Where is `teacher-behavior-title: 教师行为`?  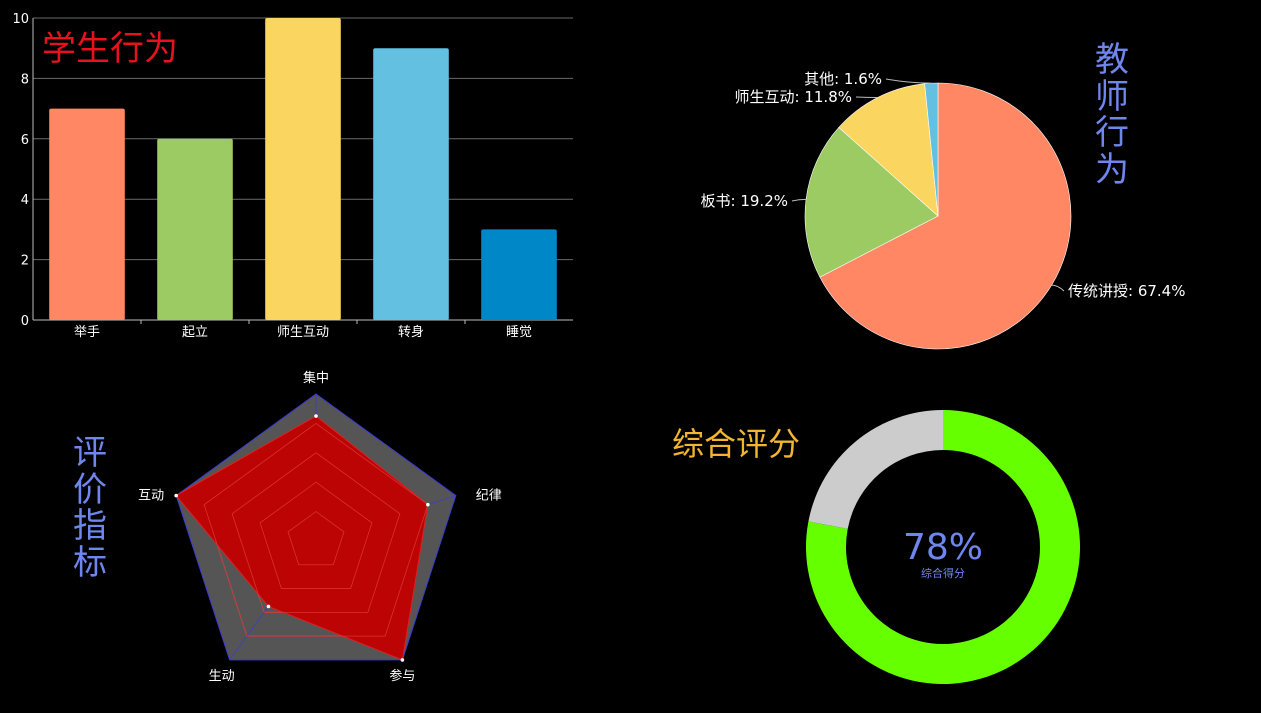 teacher-behavior-title: 教师行为 is located at coordinates (1112, 115).